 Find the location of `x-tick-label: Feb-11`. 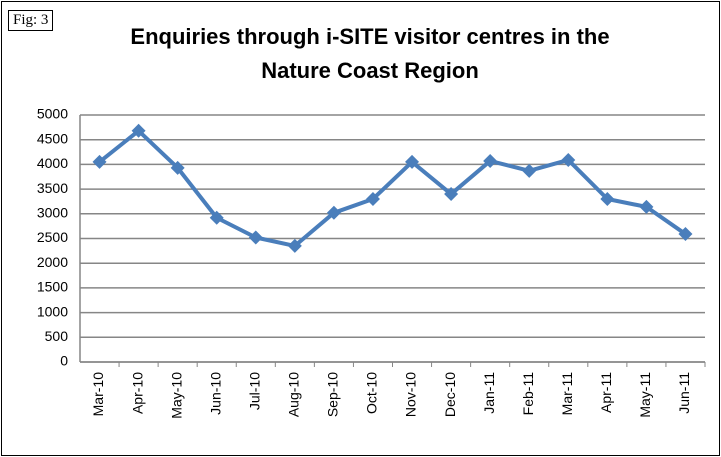

x-tick-label: Feb-11 is located at coordinates (528, 394).